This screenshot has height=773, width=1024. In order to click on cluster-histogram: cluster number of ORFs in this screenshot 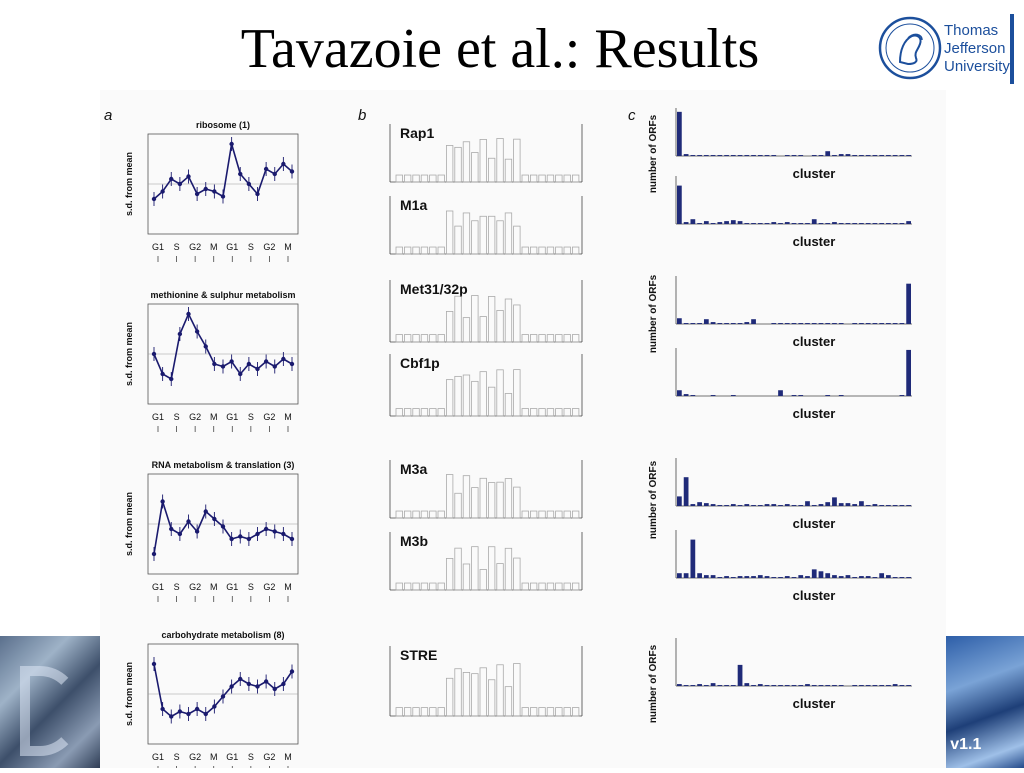, I will do `click(780, 680)`.